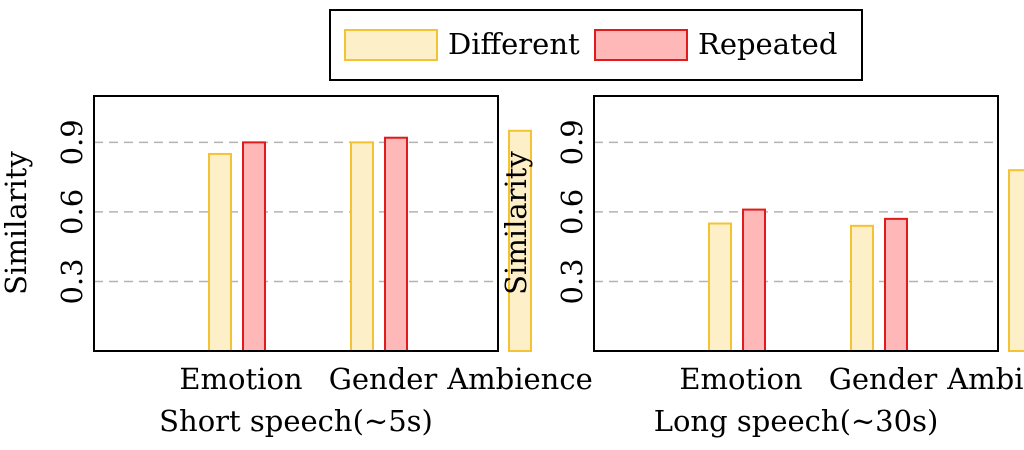 The image size is (1024, 450). I want to click on x-axis-label: Long speech(∼30s), so click(796, 421).